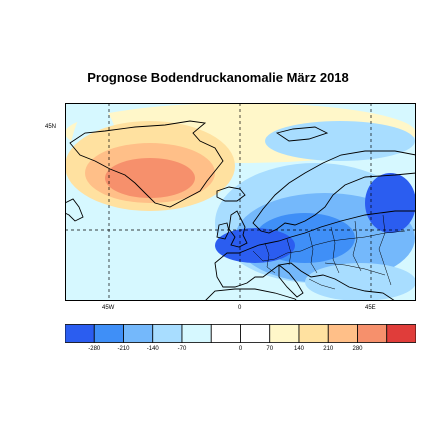 The height and width of the screenshot is (436, 436). I want to click on colorbar-tick-label: -280, so click(94, 349).